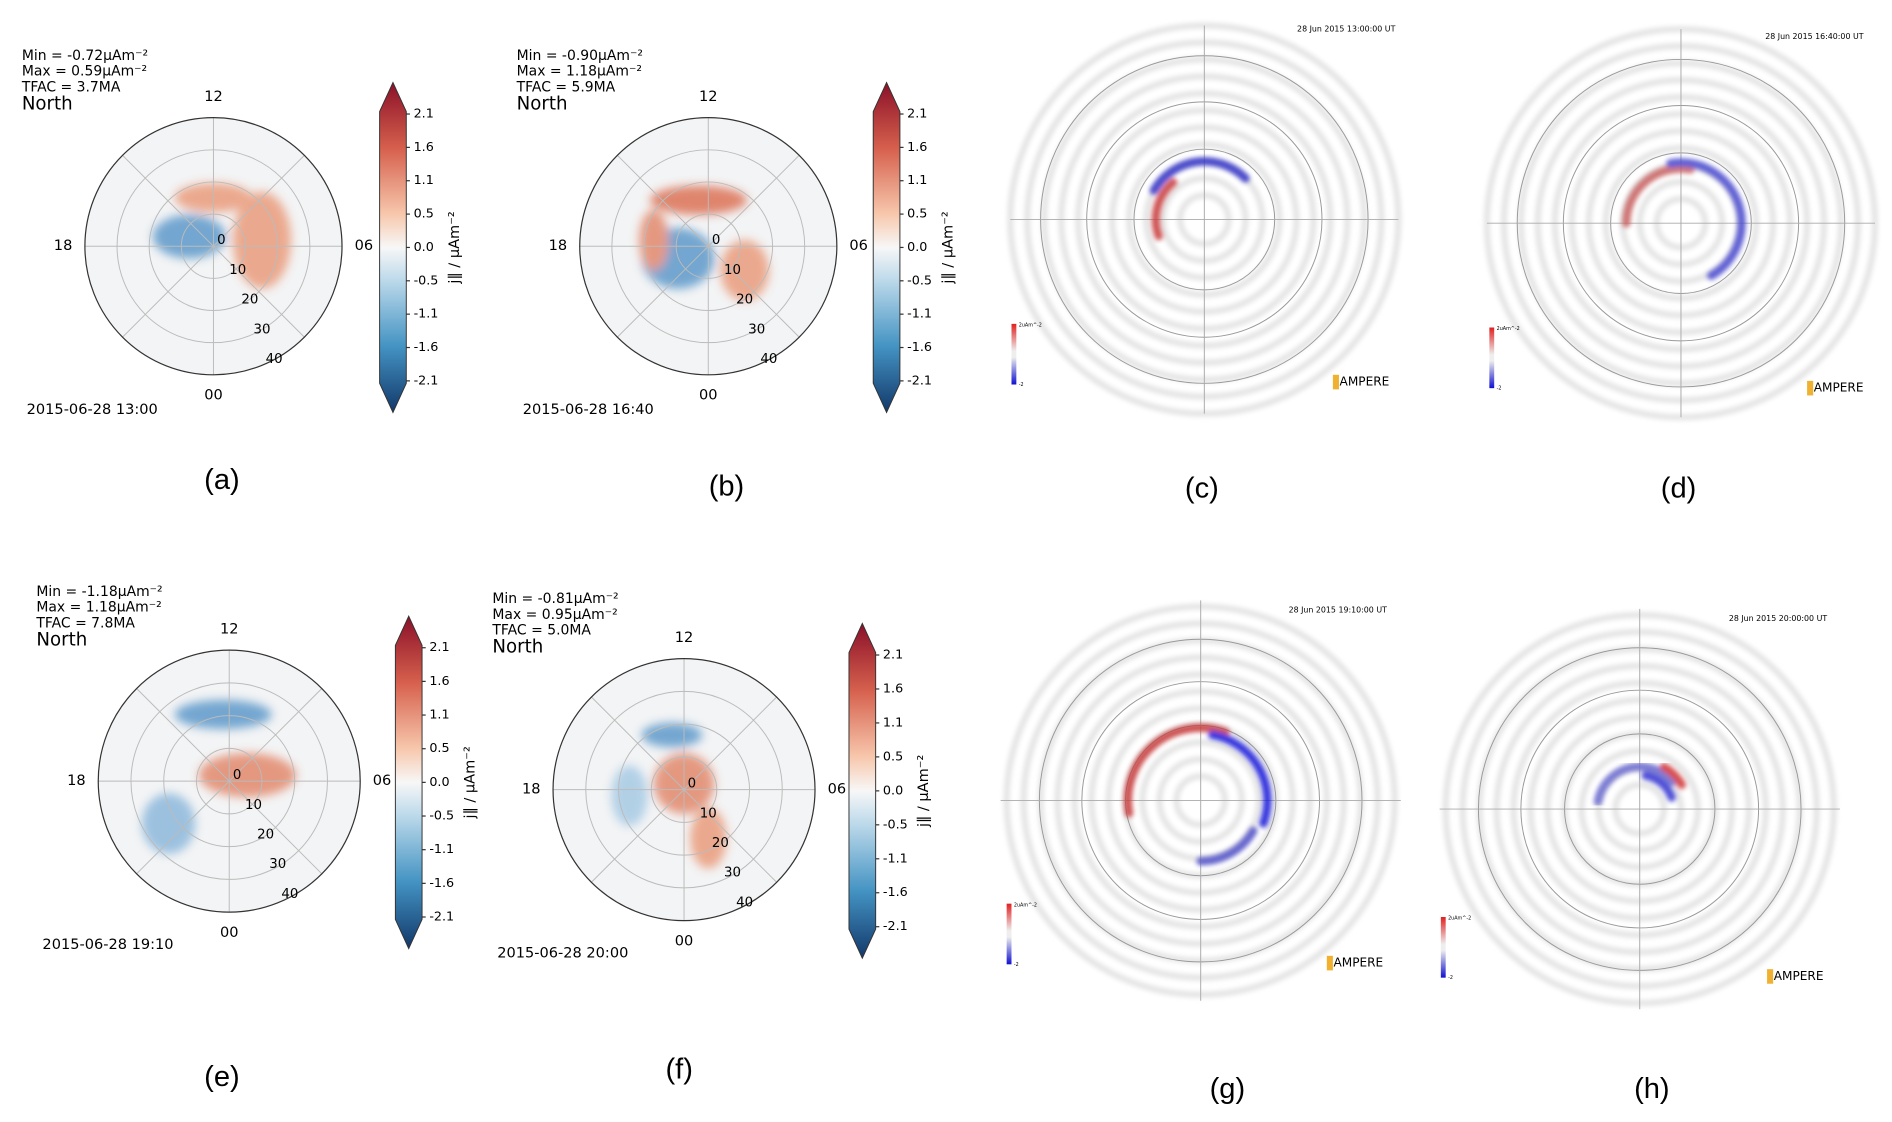 The height and width of the screenshot is (1122, 1892). I want to click on lat-label: 20, so click(249, 300).